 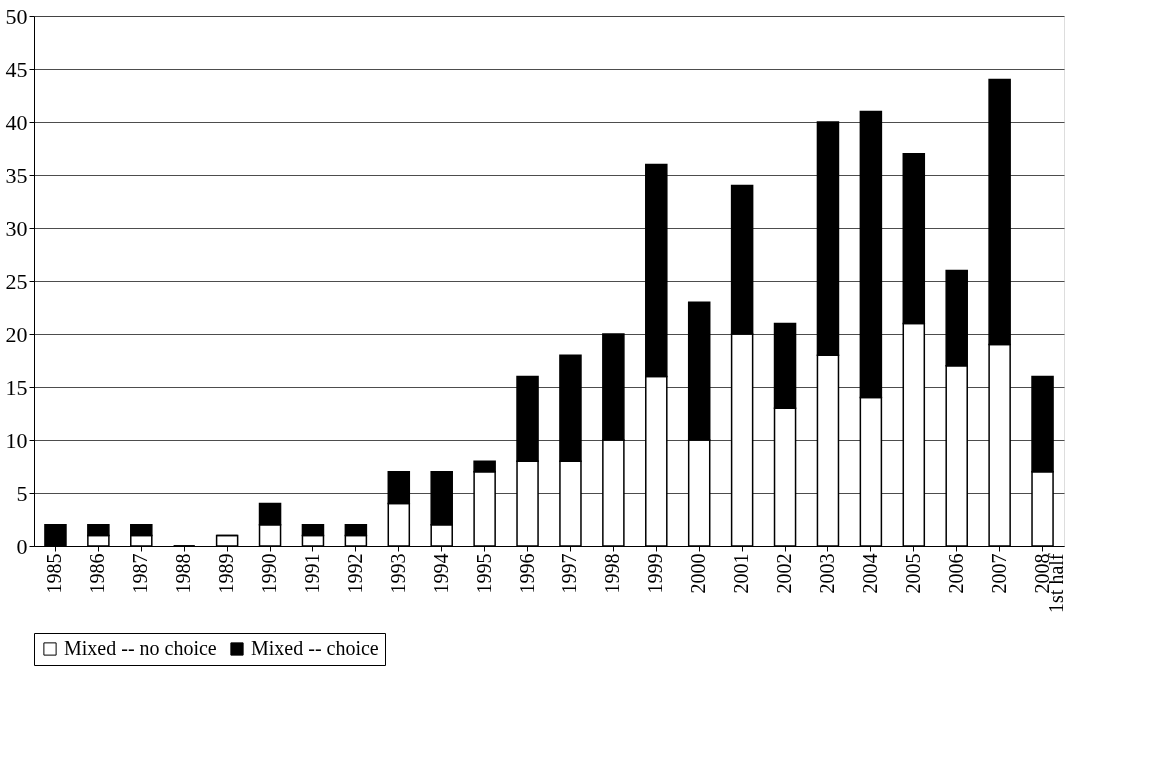 I want to click on x-tick-label: 1985, so click(x=54, y=573).